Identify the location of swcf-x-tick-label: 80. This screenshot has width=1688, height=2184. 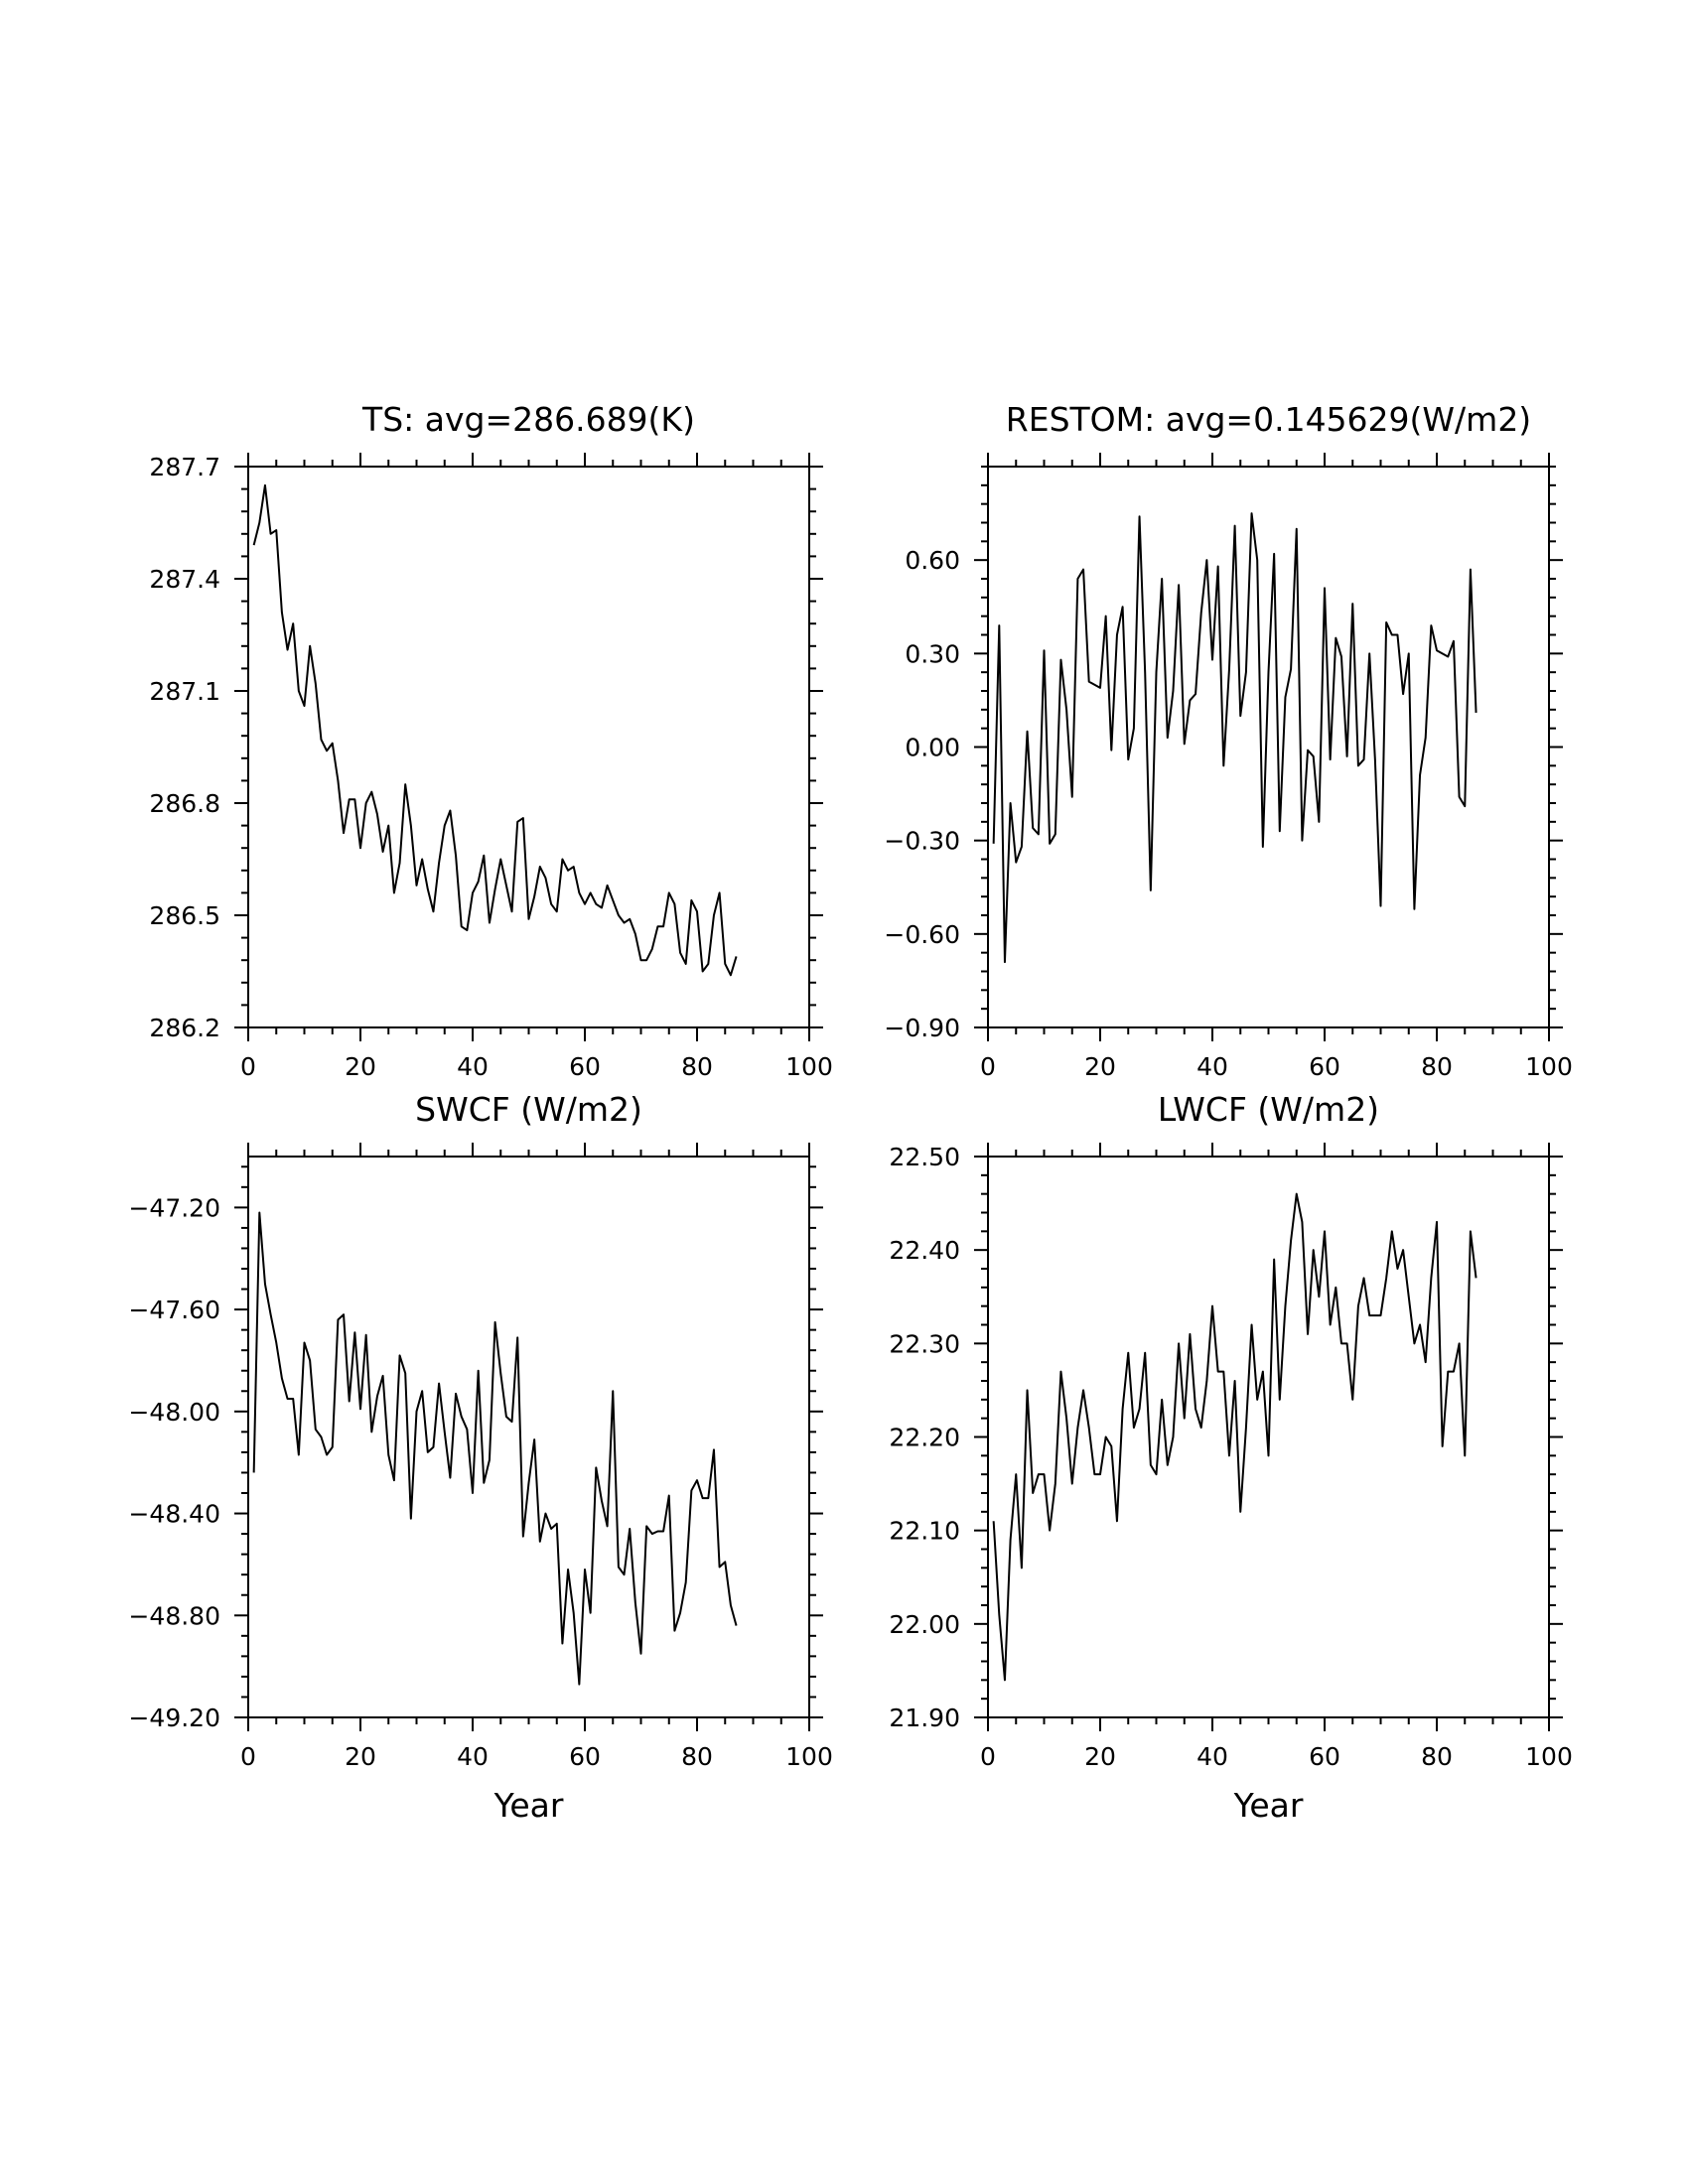
(697, 1756).